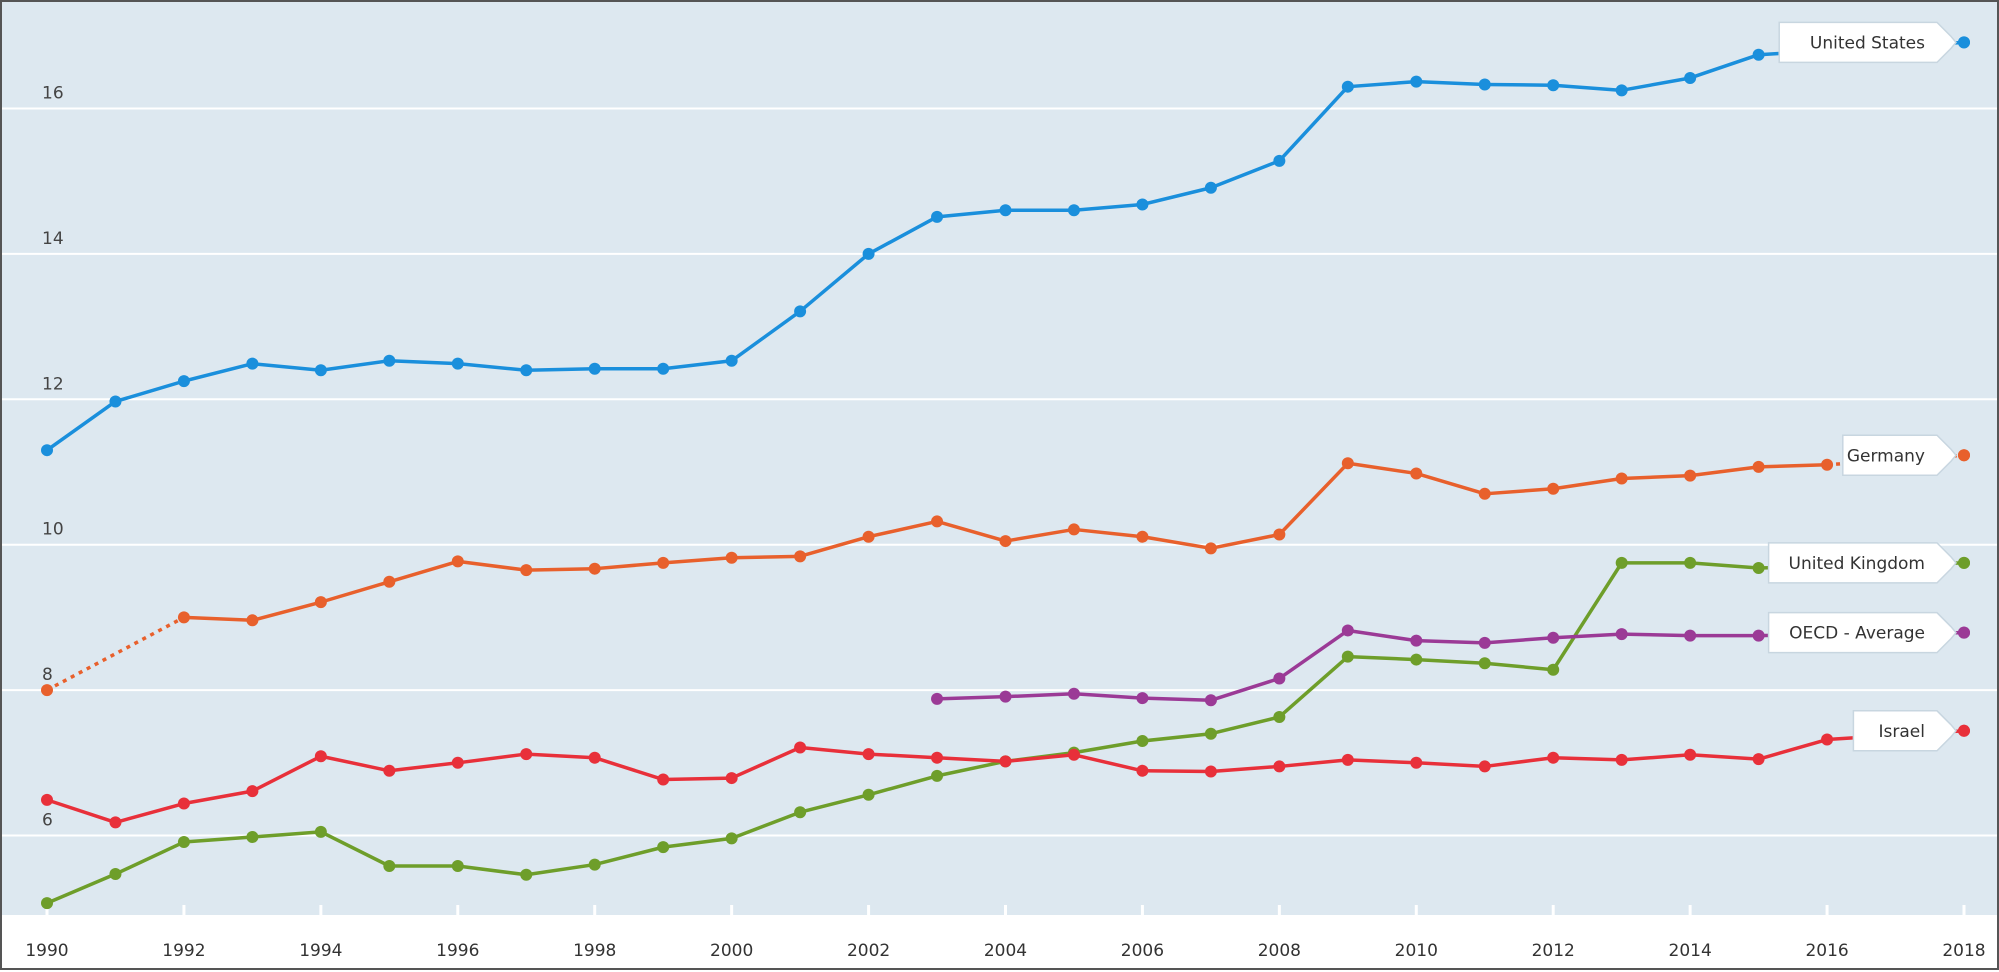  What do you see at coordinates (1690, 951) in the screenshot?
I see `x-tick-label: 2014` at bounding box center [1690, 951].